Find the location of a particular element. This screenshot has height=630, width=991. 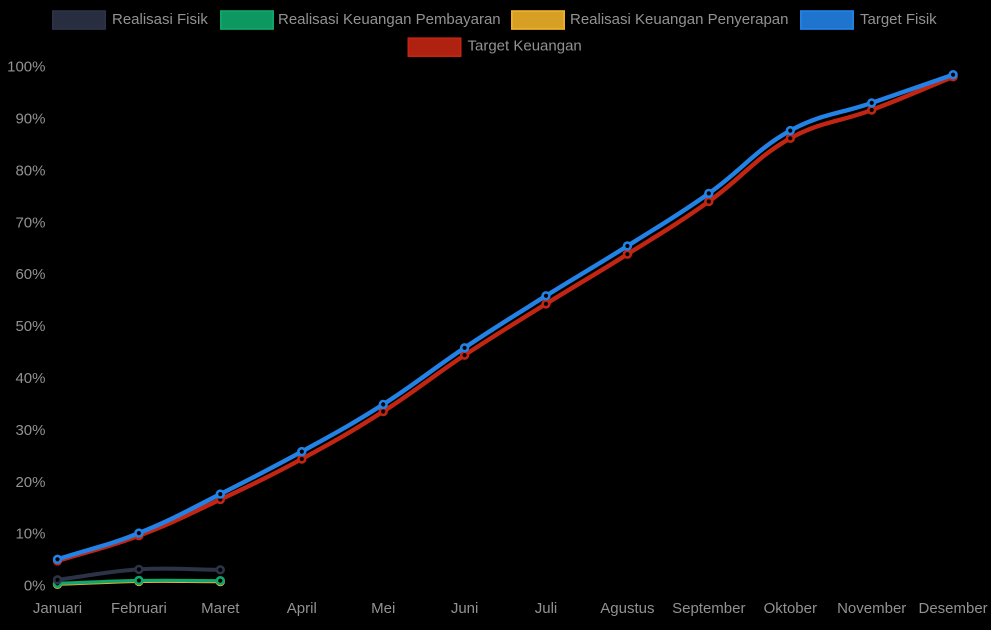

svg-text: 10% is located at coordinates (30, 534).